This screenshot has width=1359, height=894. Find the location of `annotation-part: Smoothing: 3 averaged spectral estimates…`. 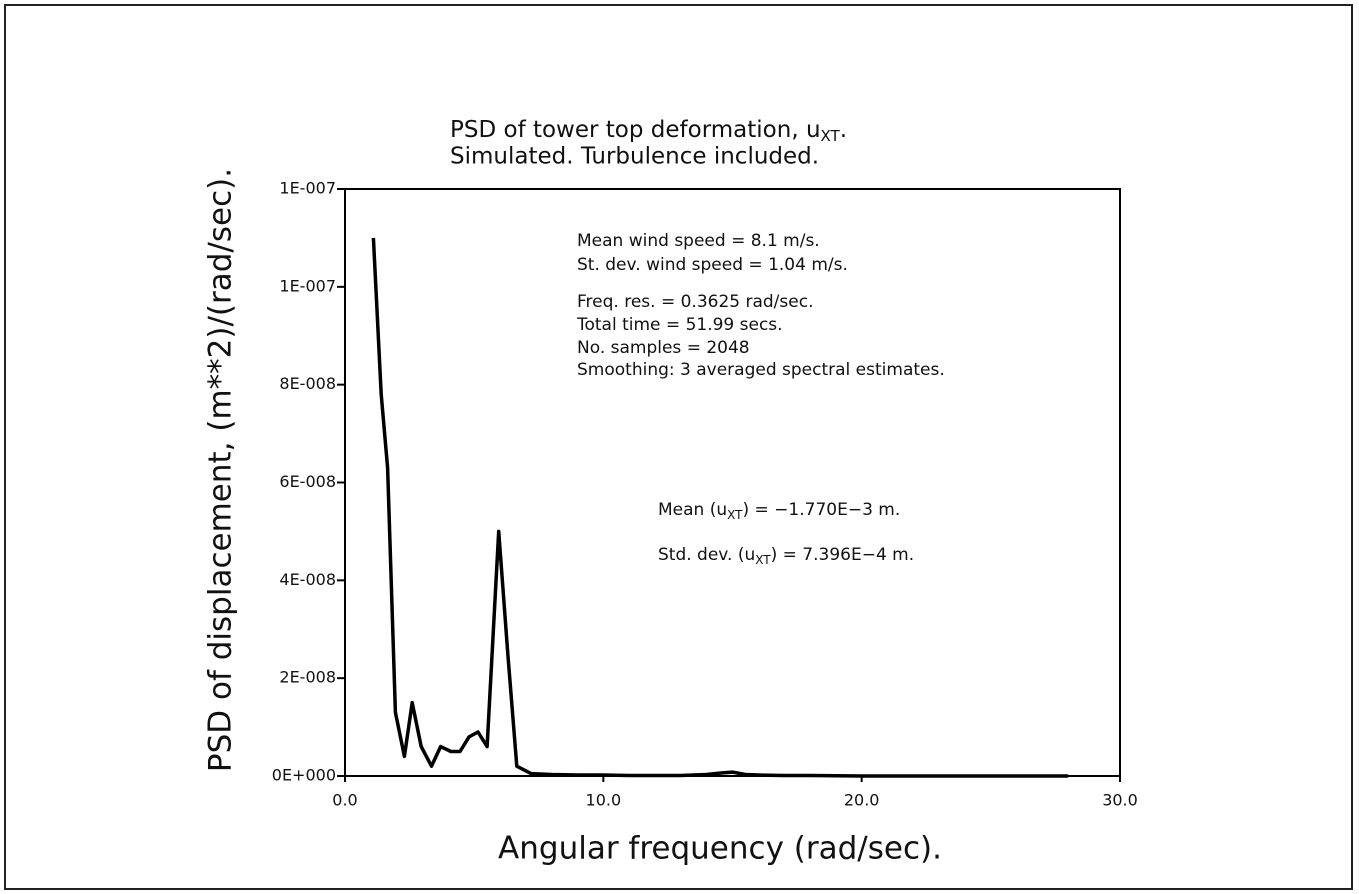

annotation-part: Smoothing: 3 averaged spectral estimates… is located at coordinates (761, 370).